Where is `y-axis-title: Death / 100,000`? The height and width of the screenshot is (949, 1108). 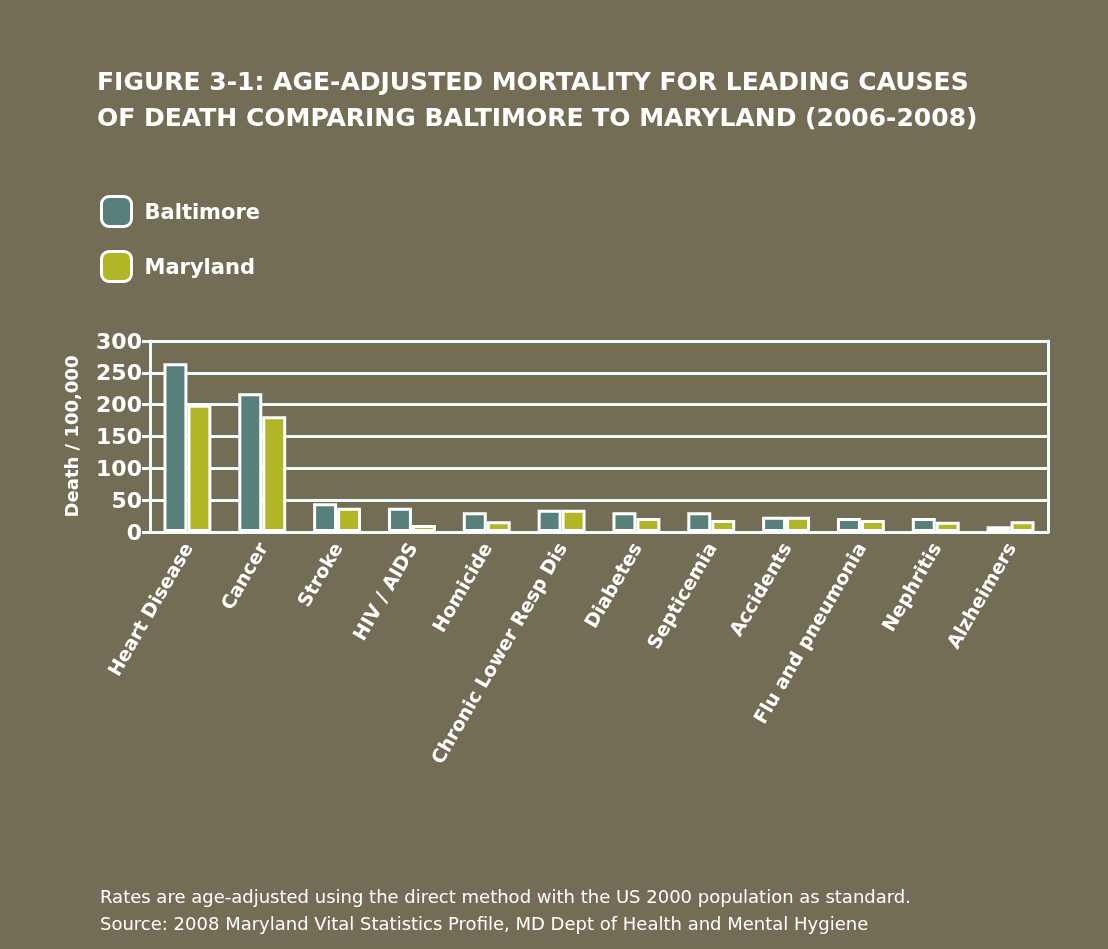
y-axis-title: Death / 100,000 is located at coordinates (71, 436).